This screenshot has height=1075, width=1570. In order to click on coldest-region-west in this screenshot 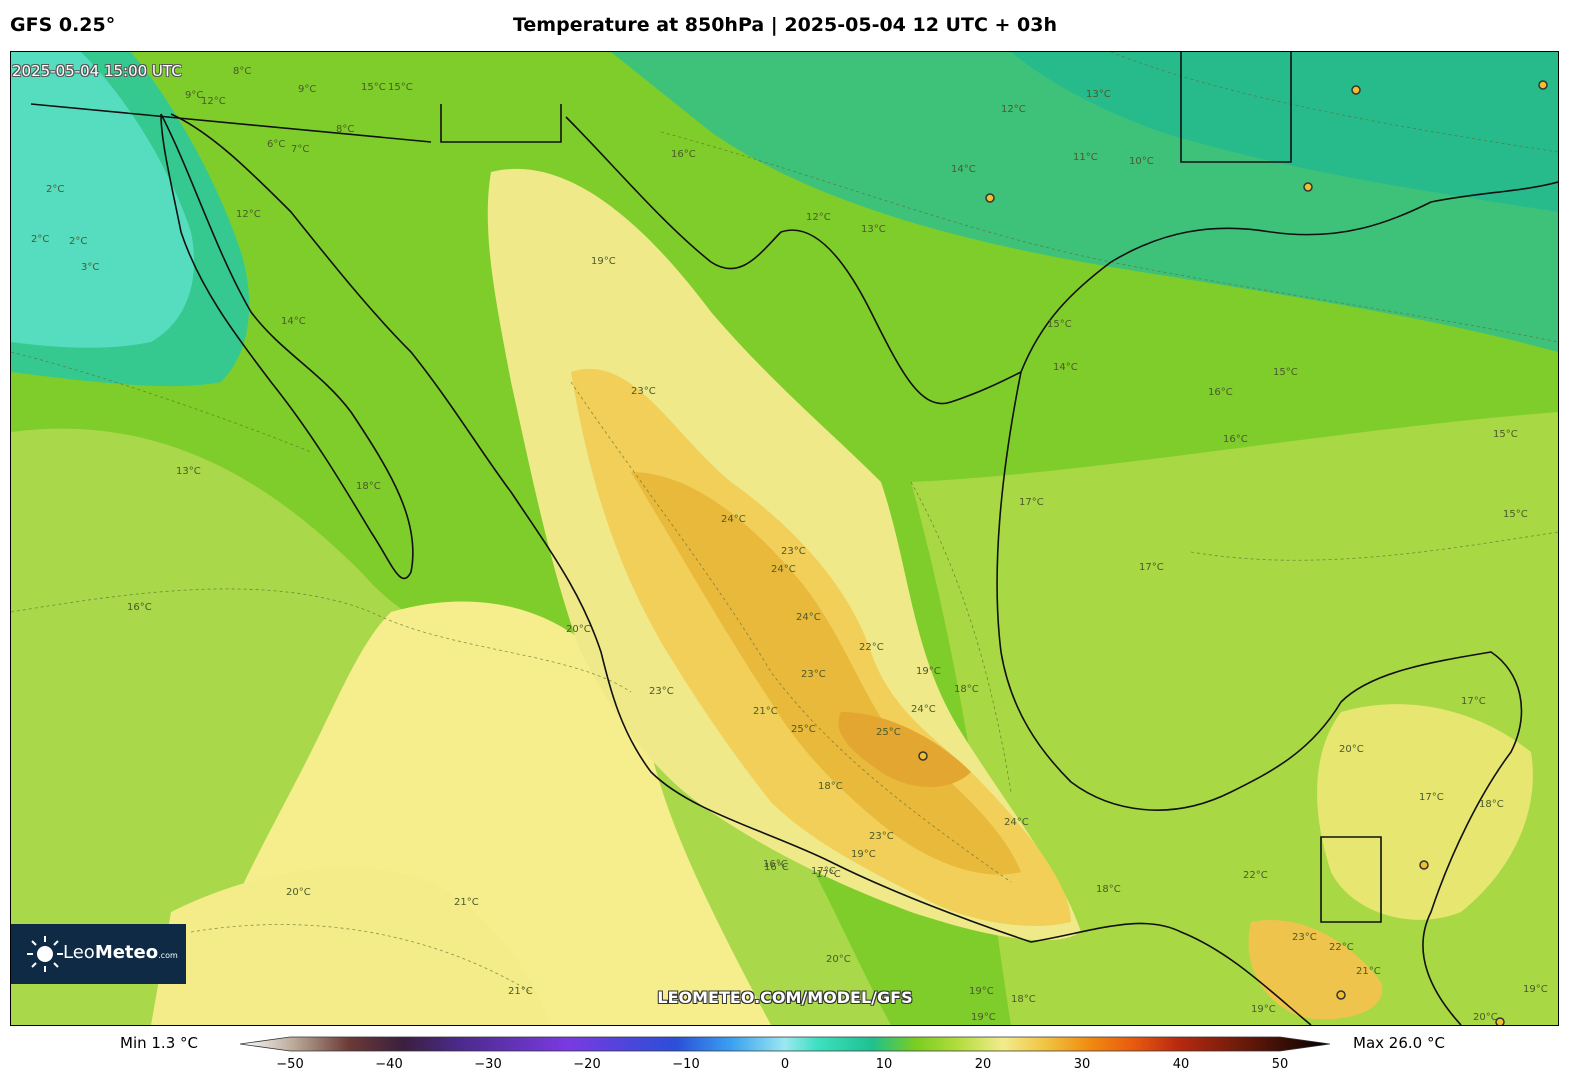, I will do `click(103, 200)`.